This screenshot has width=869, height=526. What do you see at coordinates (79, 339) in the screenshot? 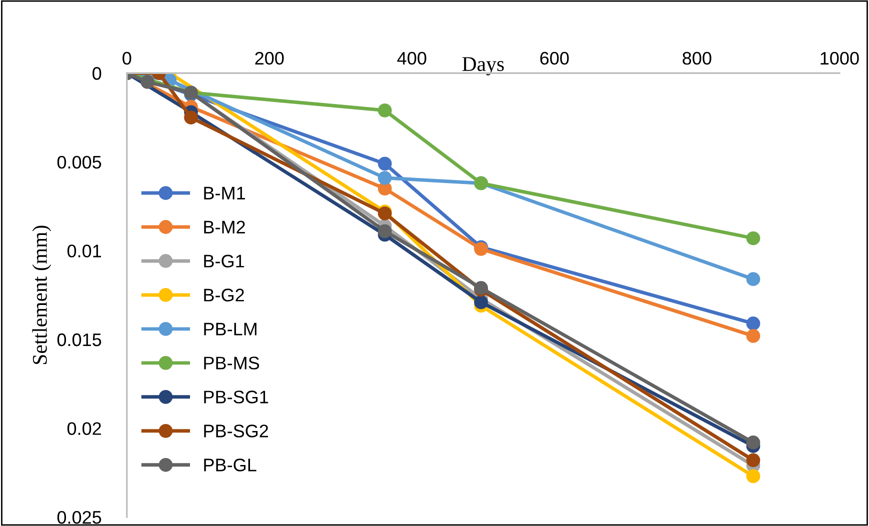
I see `y-tick-label: 0.015` at bounding box center [79, 339].